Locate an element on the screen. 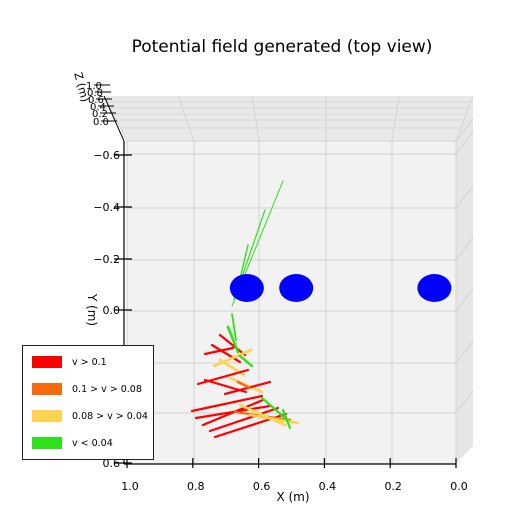 This screenshot has width=524, height=517. x-tick-label: 0.8 is located at coordinates (196, 486).